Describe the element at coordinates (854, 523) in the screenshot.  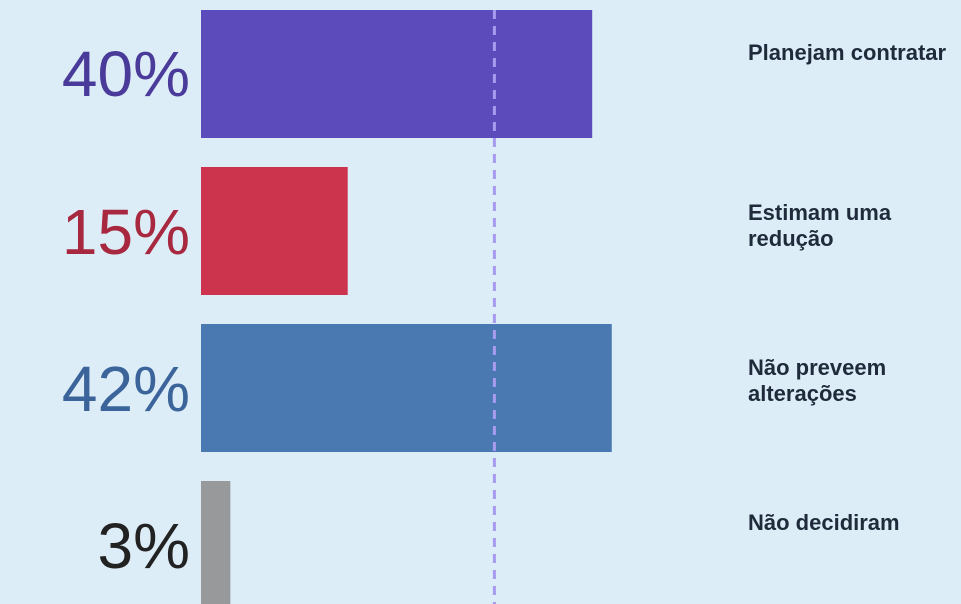
I see `category-label-nao-decidiram: Não decidiram` at that location.